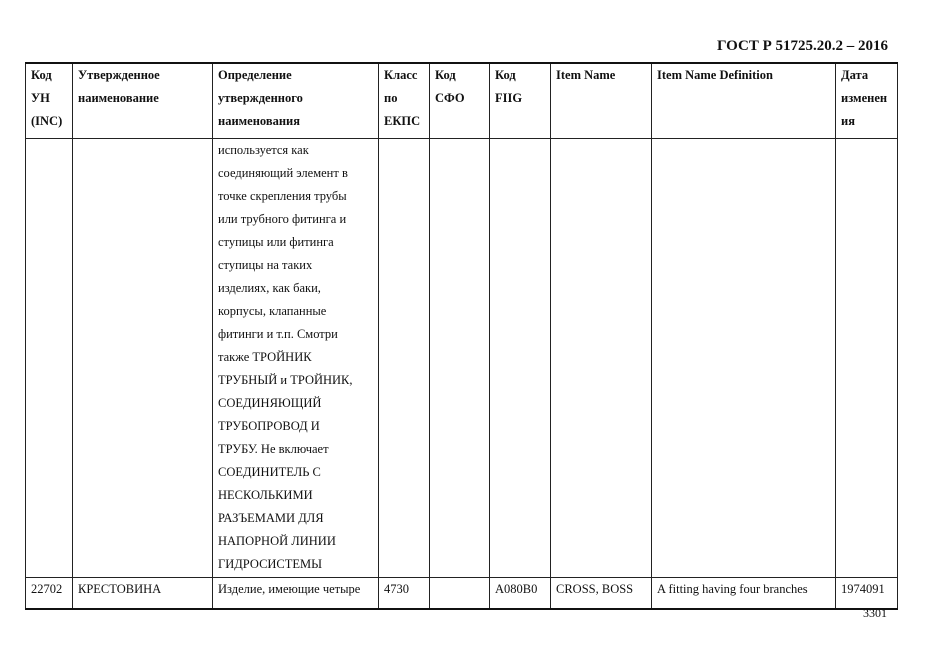  Describe the element at coordinates (402, 121) in the screenshot. I see `column-header-line: ЕКПС` at that location.